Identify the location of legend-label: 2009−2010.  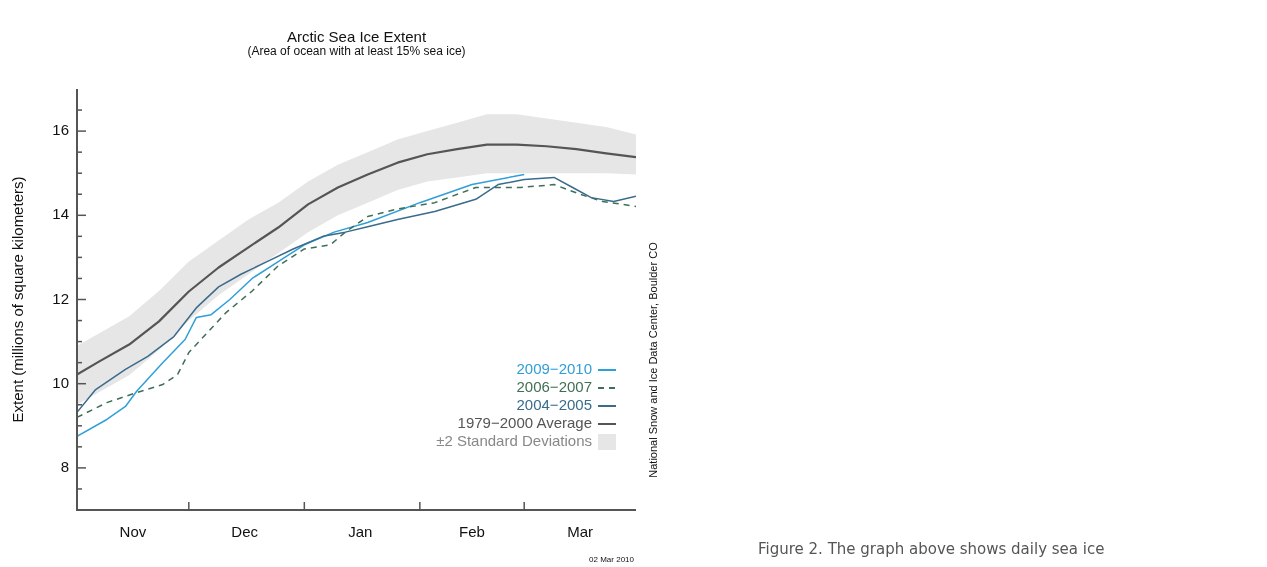
(554, 369).